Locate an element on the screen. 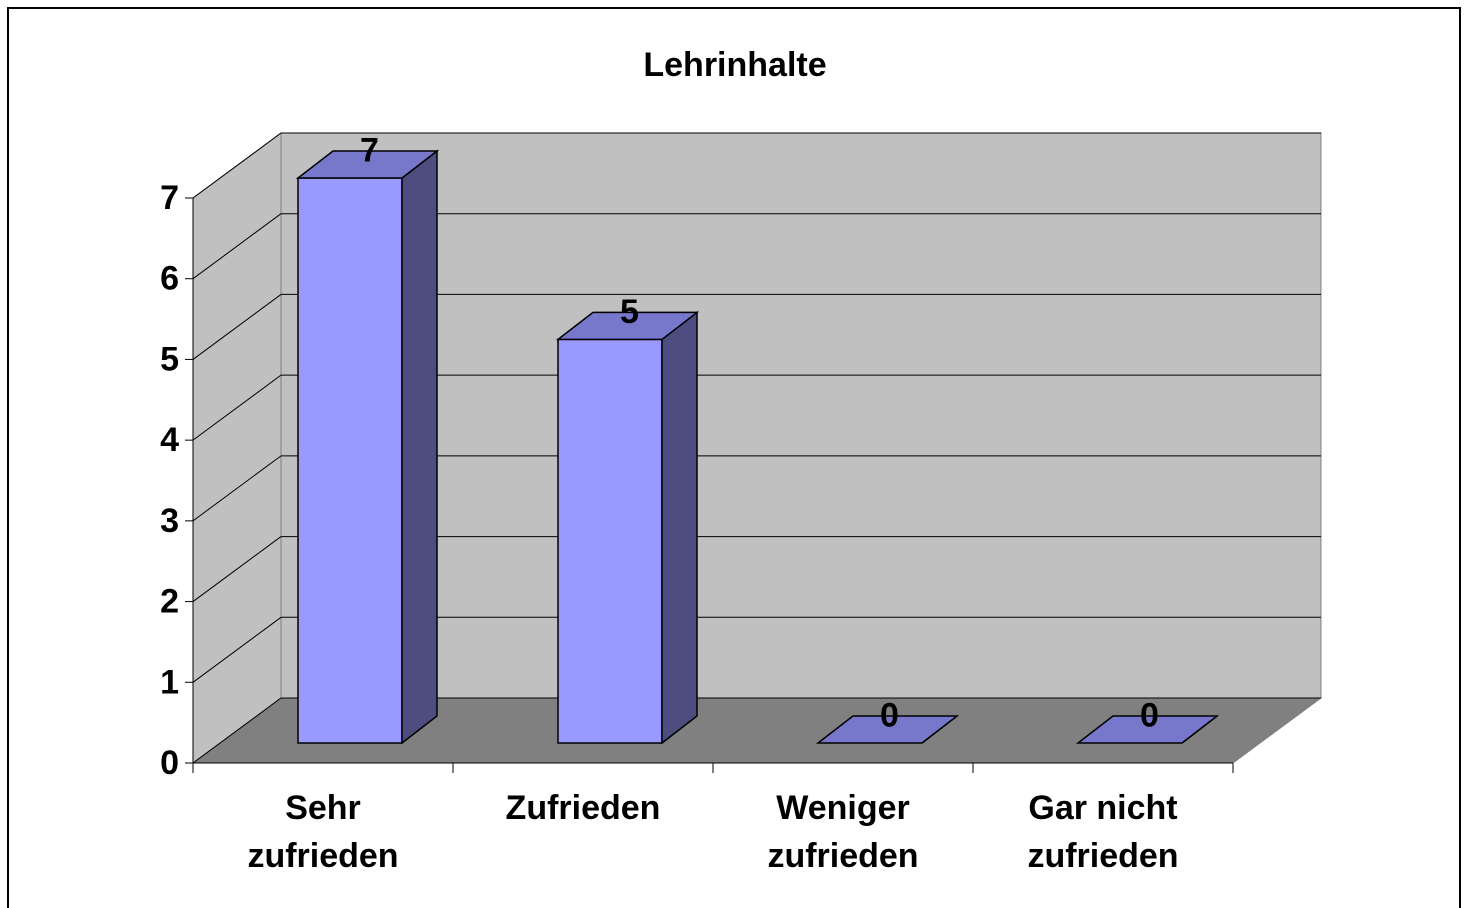 The height and width of the screenshot is (908, 1469). chart-title: Lehrinhalte is located at coordinates (734, 65).